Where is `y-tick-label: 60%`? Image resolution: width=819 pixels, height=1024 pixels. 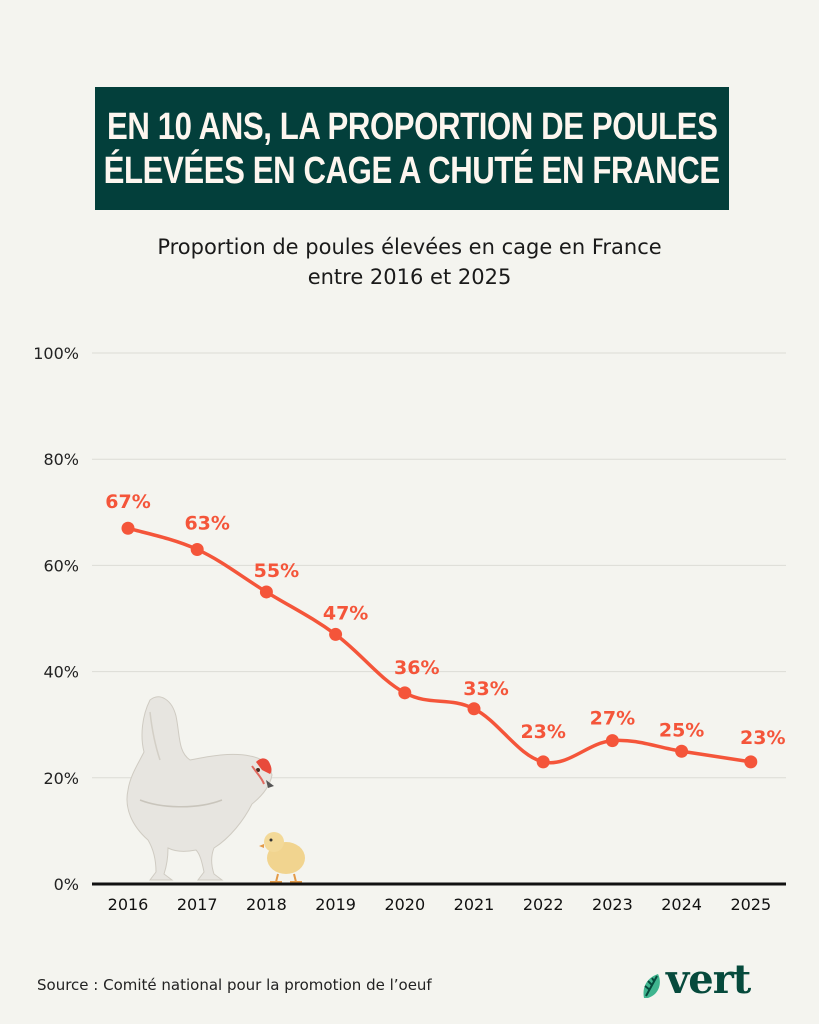
y-tick-label: 60% is located at coordinates (61, 565).